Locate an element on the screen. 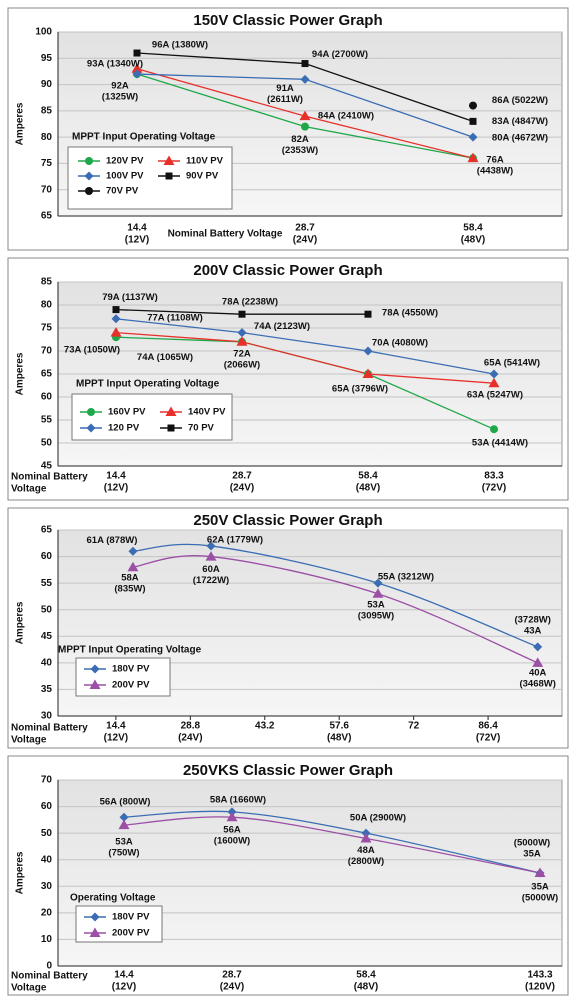 Image resolution: width=572 pixels, height=1000 pixels. legend-box is located at coordinates (123, 677).